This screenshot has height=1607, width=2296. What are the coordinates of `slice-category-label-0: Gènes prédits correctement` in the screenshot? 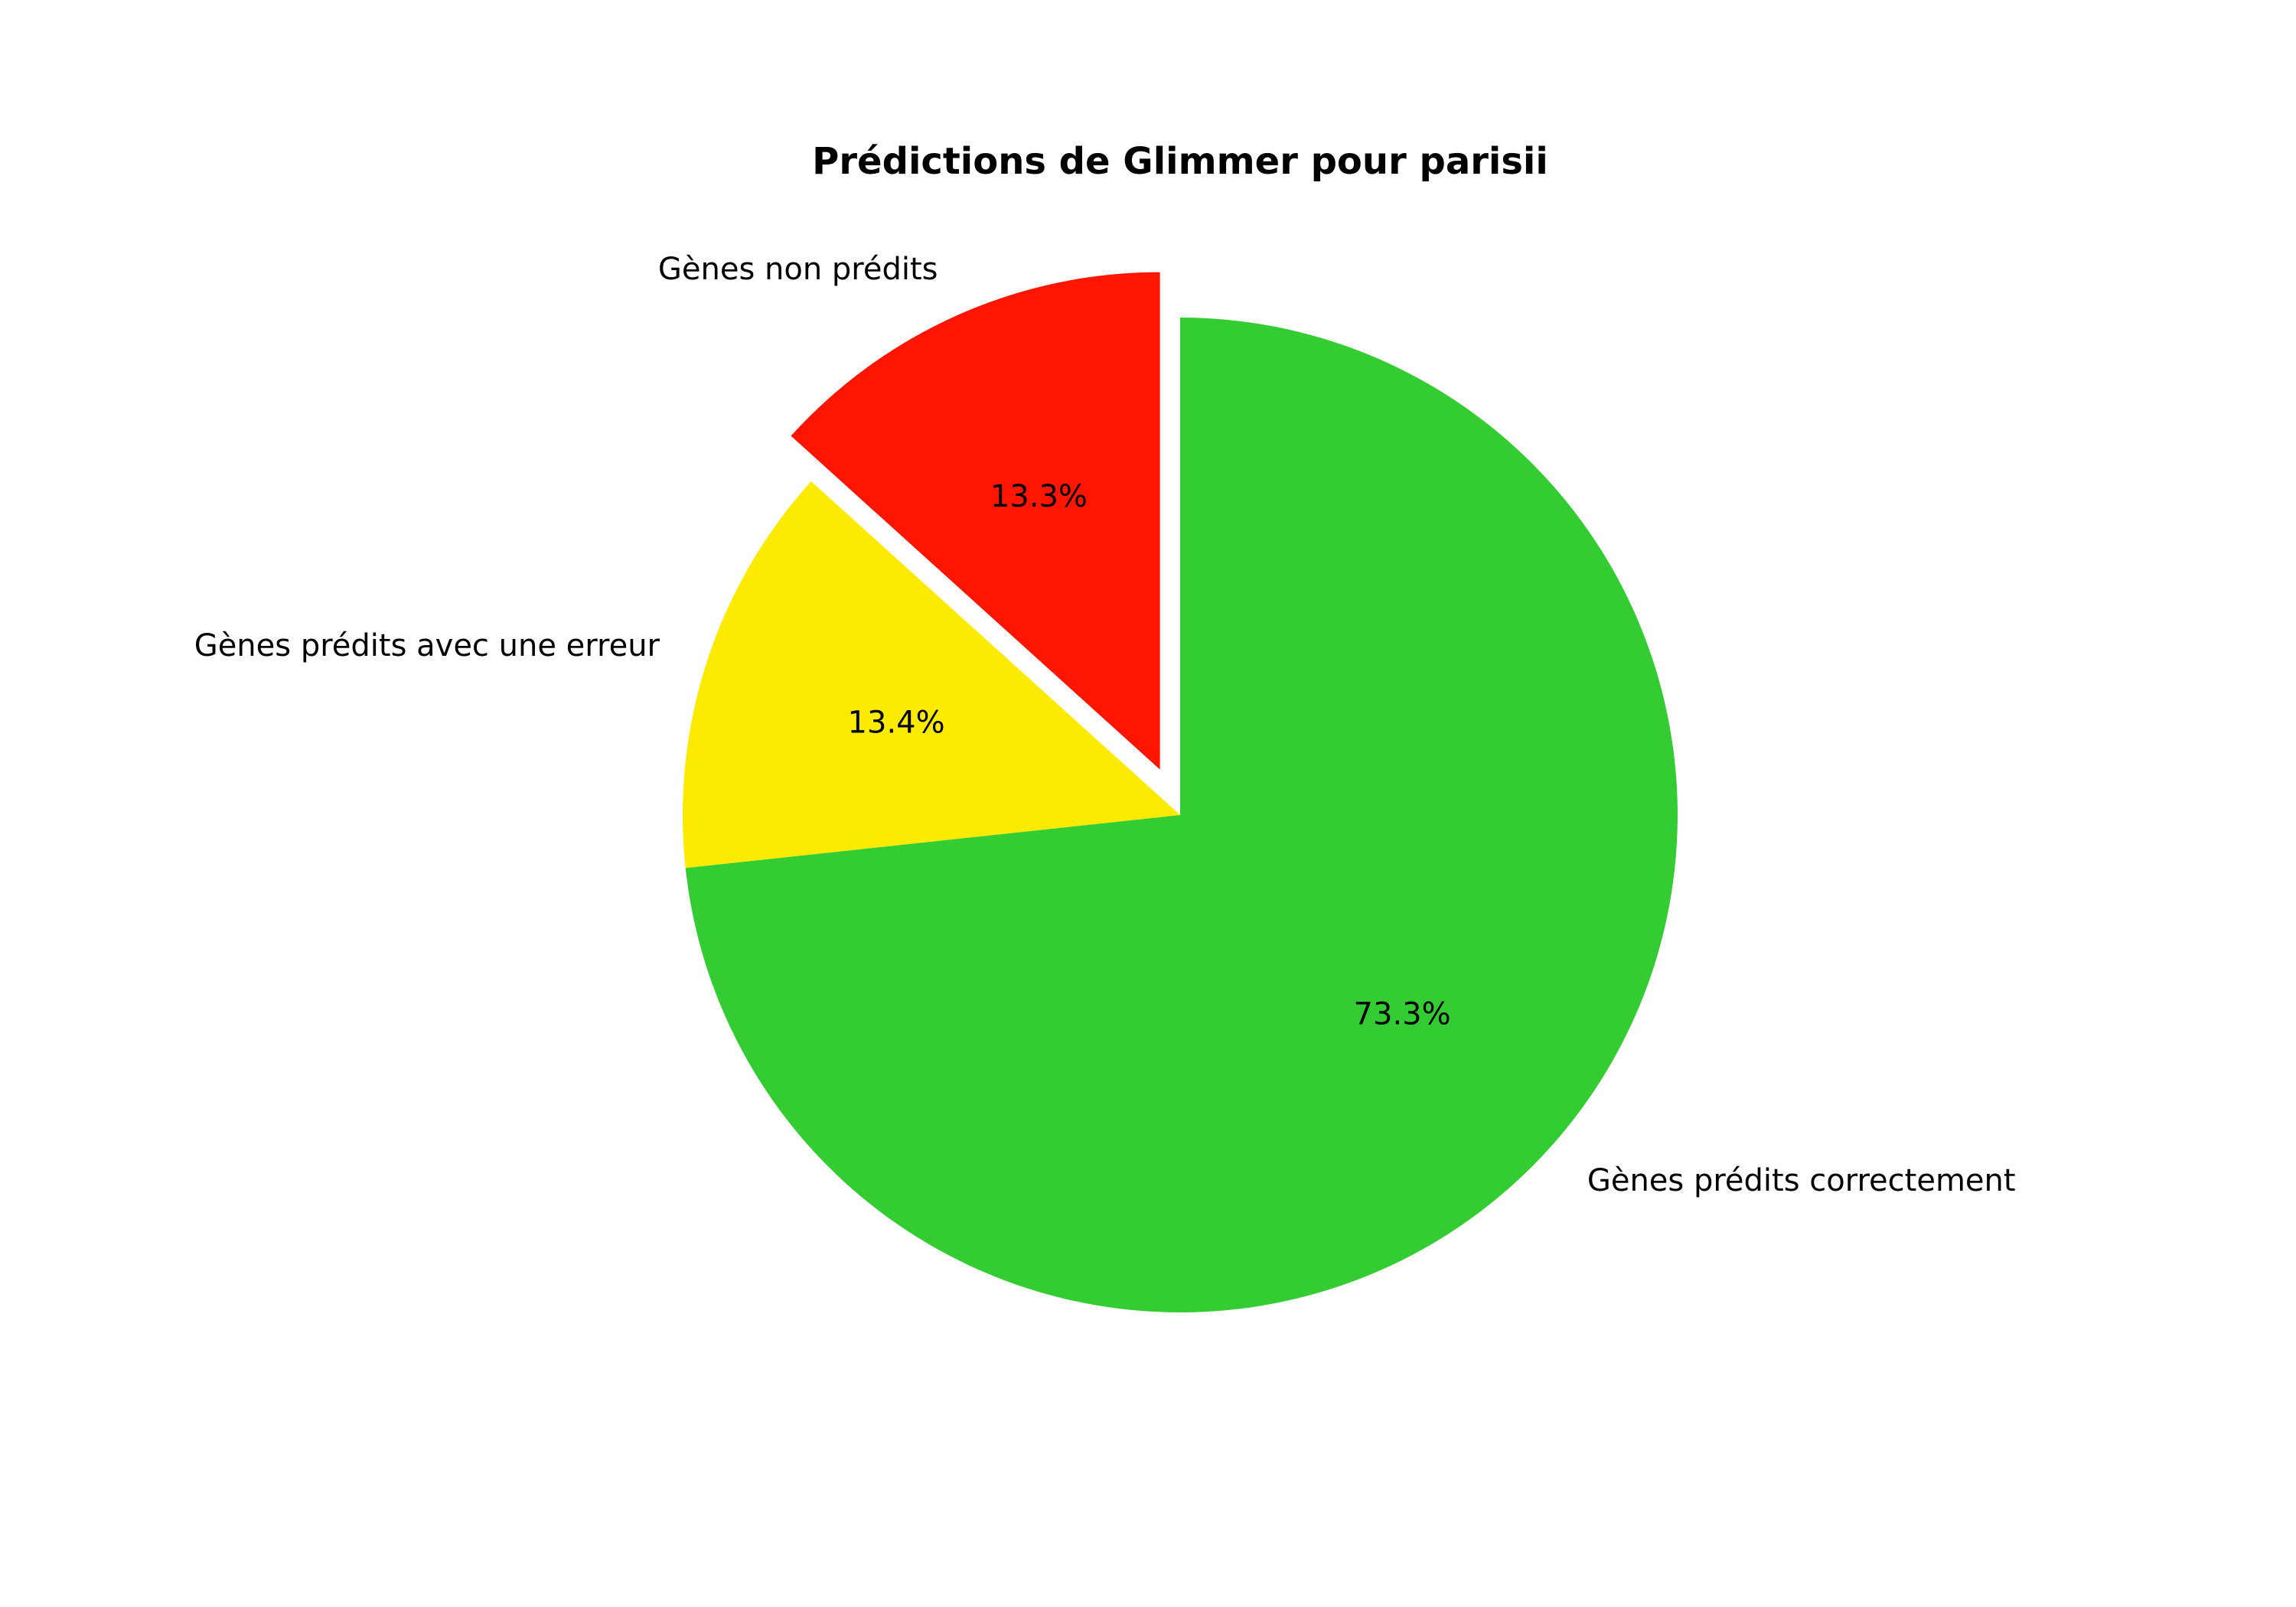 It's located at (1801, 1180).